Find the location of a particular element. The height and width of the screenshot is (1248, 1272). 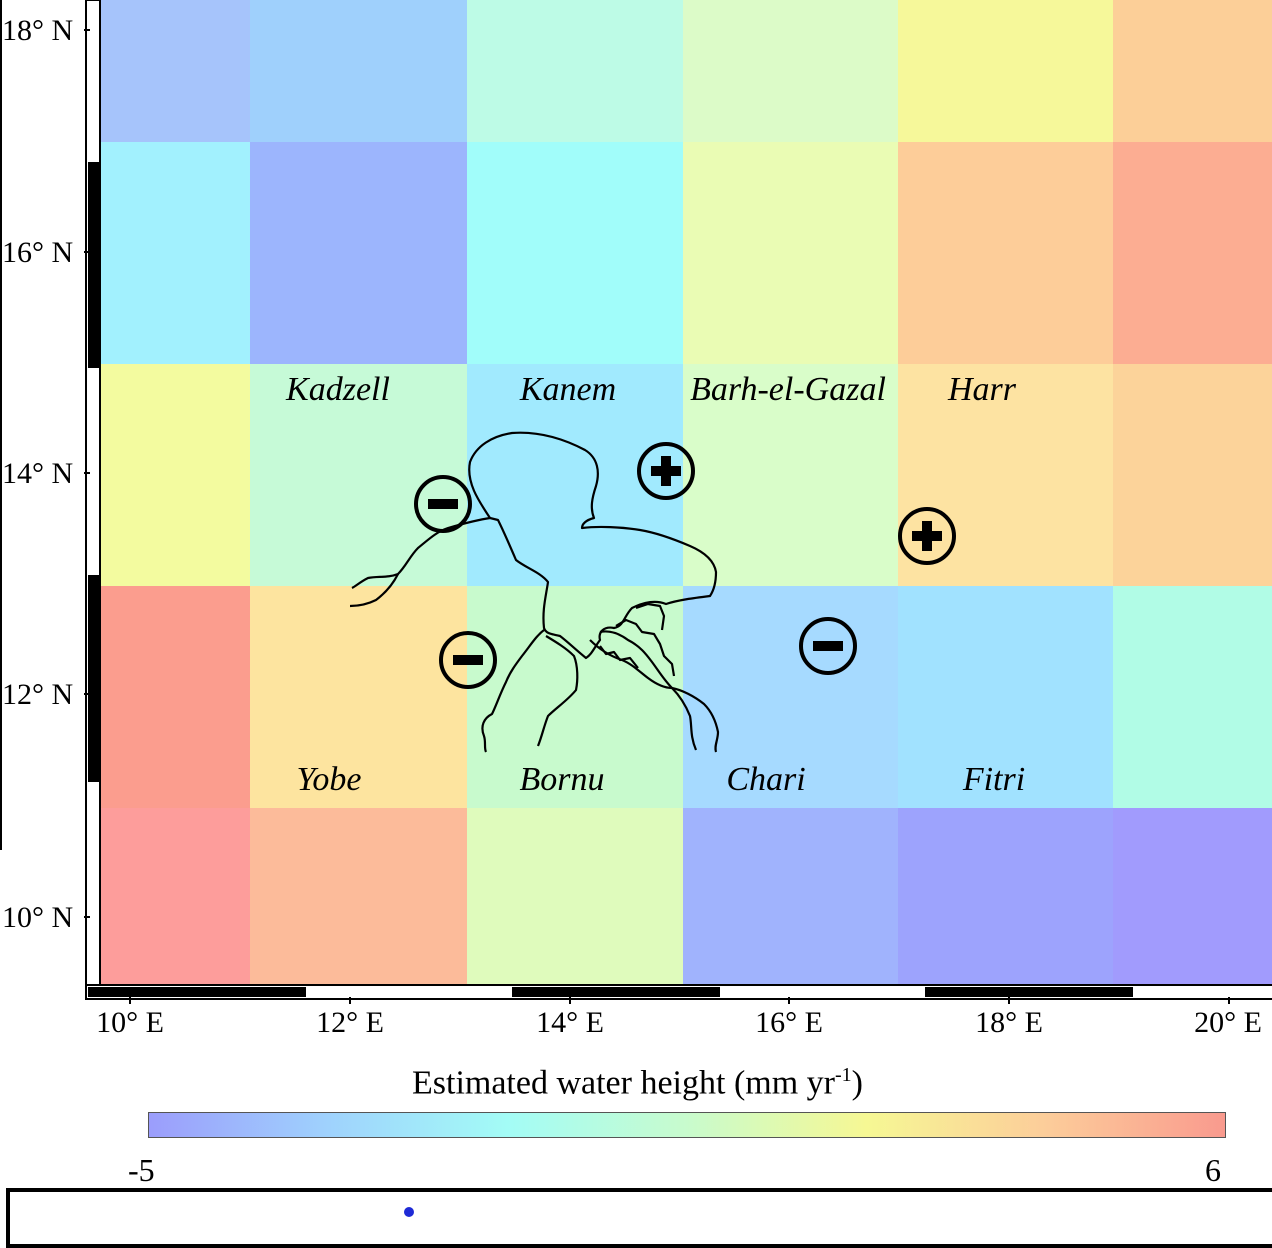

region-label-kadzell: Kadzell is located at coordinates (338, 389).